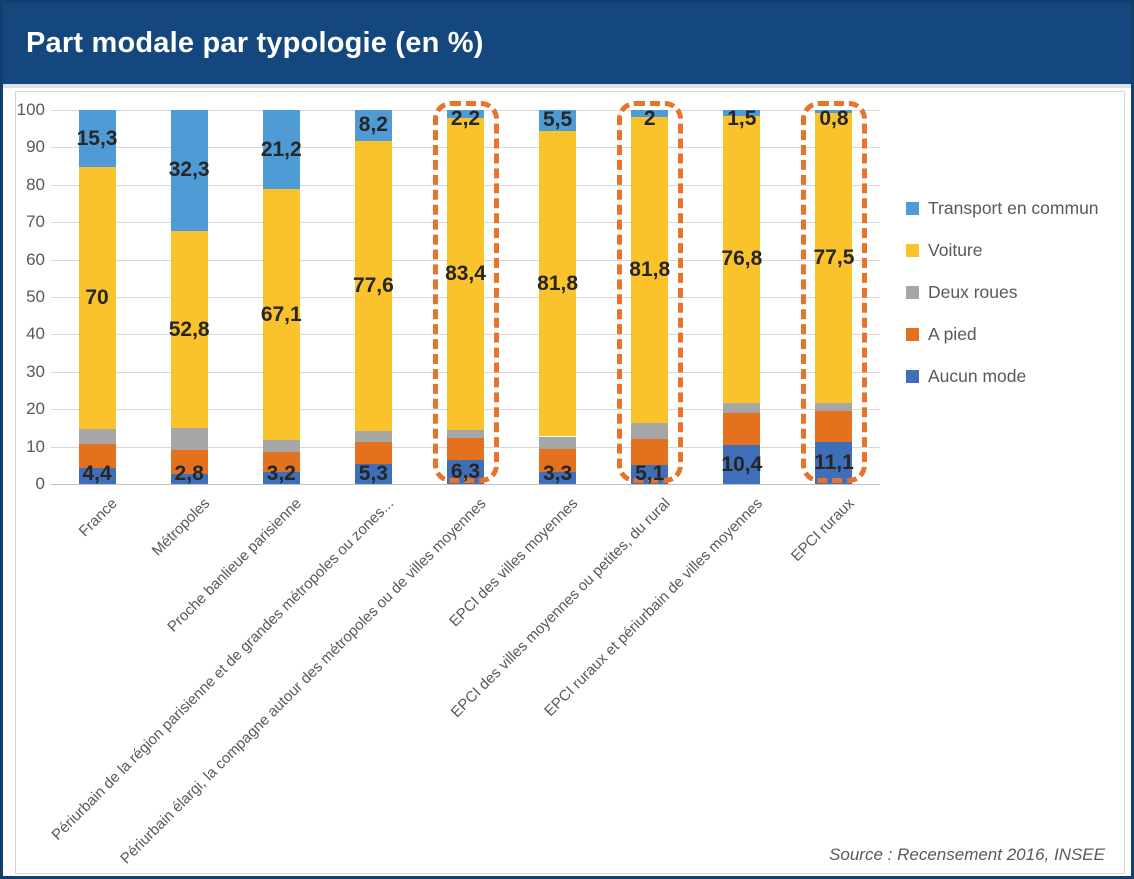 This screenshot has width=1134, height=879. What do you see at coordinates (977, 375) in the screenshot?
I see `legend-label: Aucun mode` at bounding box center [977, 375].